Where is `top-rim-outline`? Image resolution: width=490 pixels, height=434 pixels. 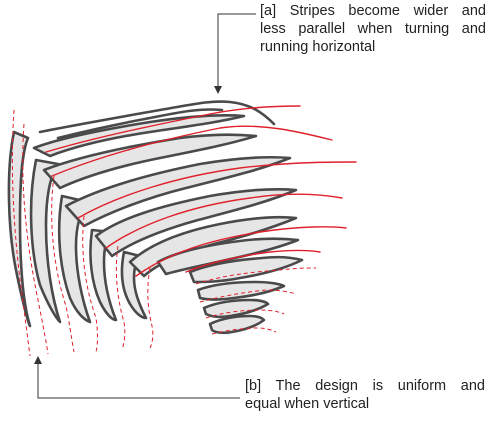
top-rim-outline is located at coordinates (157, 117).